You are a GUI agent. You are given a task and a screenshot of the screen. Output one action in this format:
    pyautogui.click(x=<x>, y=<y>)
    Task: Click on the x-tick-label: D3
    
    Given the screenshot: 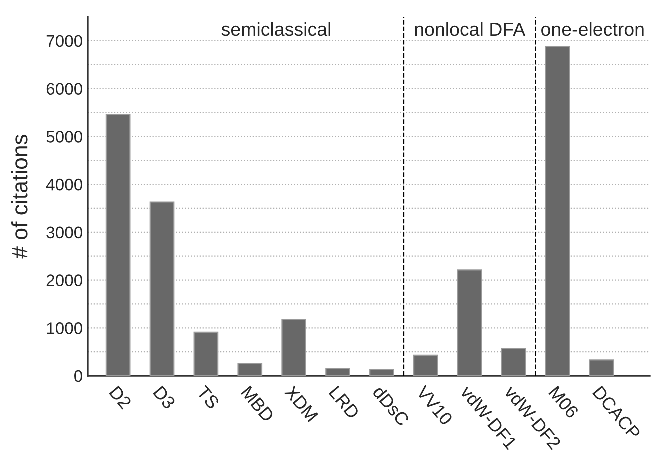 What is the action you would take?
    pyautogui.click(x=164, y=398)
    